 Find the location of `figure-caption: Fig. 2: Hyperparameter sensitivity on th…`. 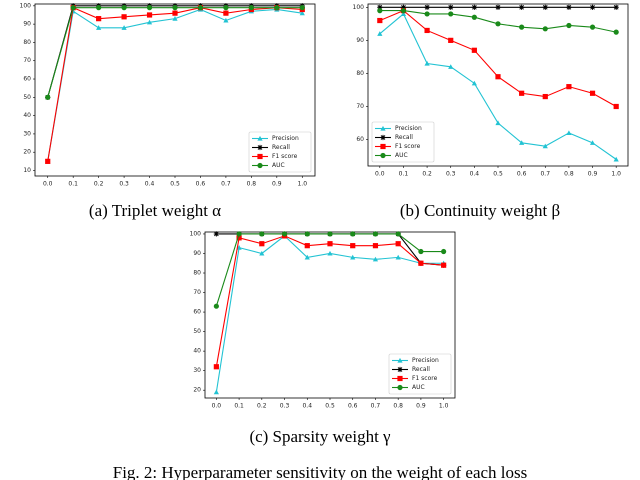

figure-caption: Fig. 2: Hyperparameter sensitivity on th… is located at coordinates (320, 471).